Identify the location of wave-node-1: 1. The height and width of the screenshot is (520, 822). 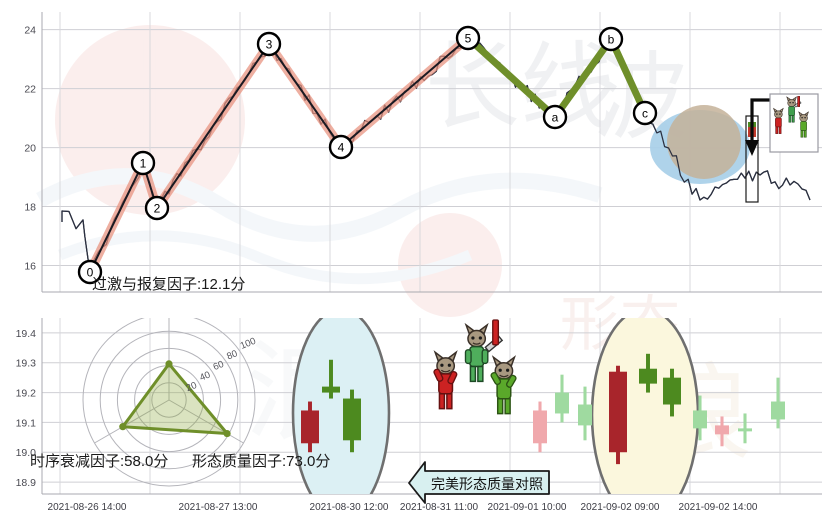
(143, 163).